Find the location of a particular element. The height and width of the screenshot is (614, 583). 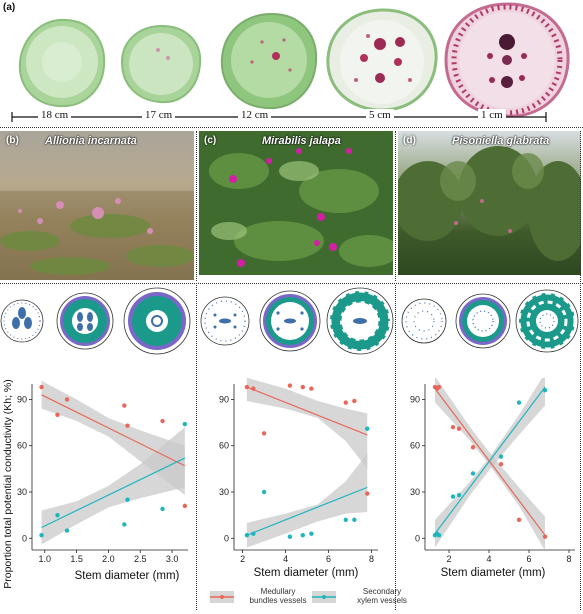

scale-label-5cm: 5 cm is located at coordinates (380, 115).